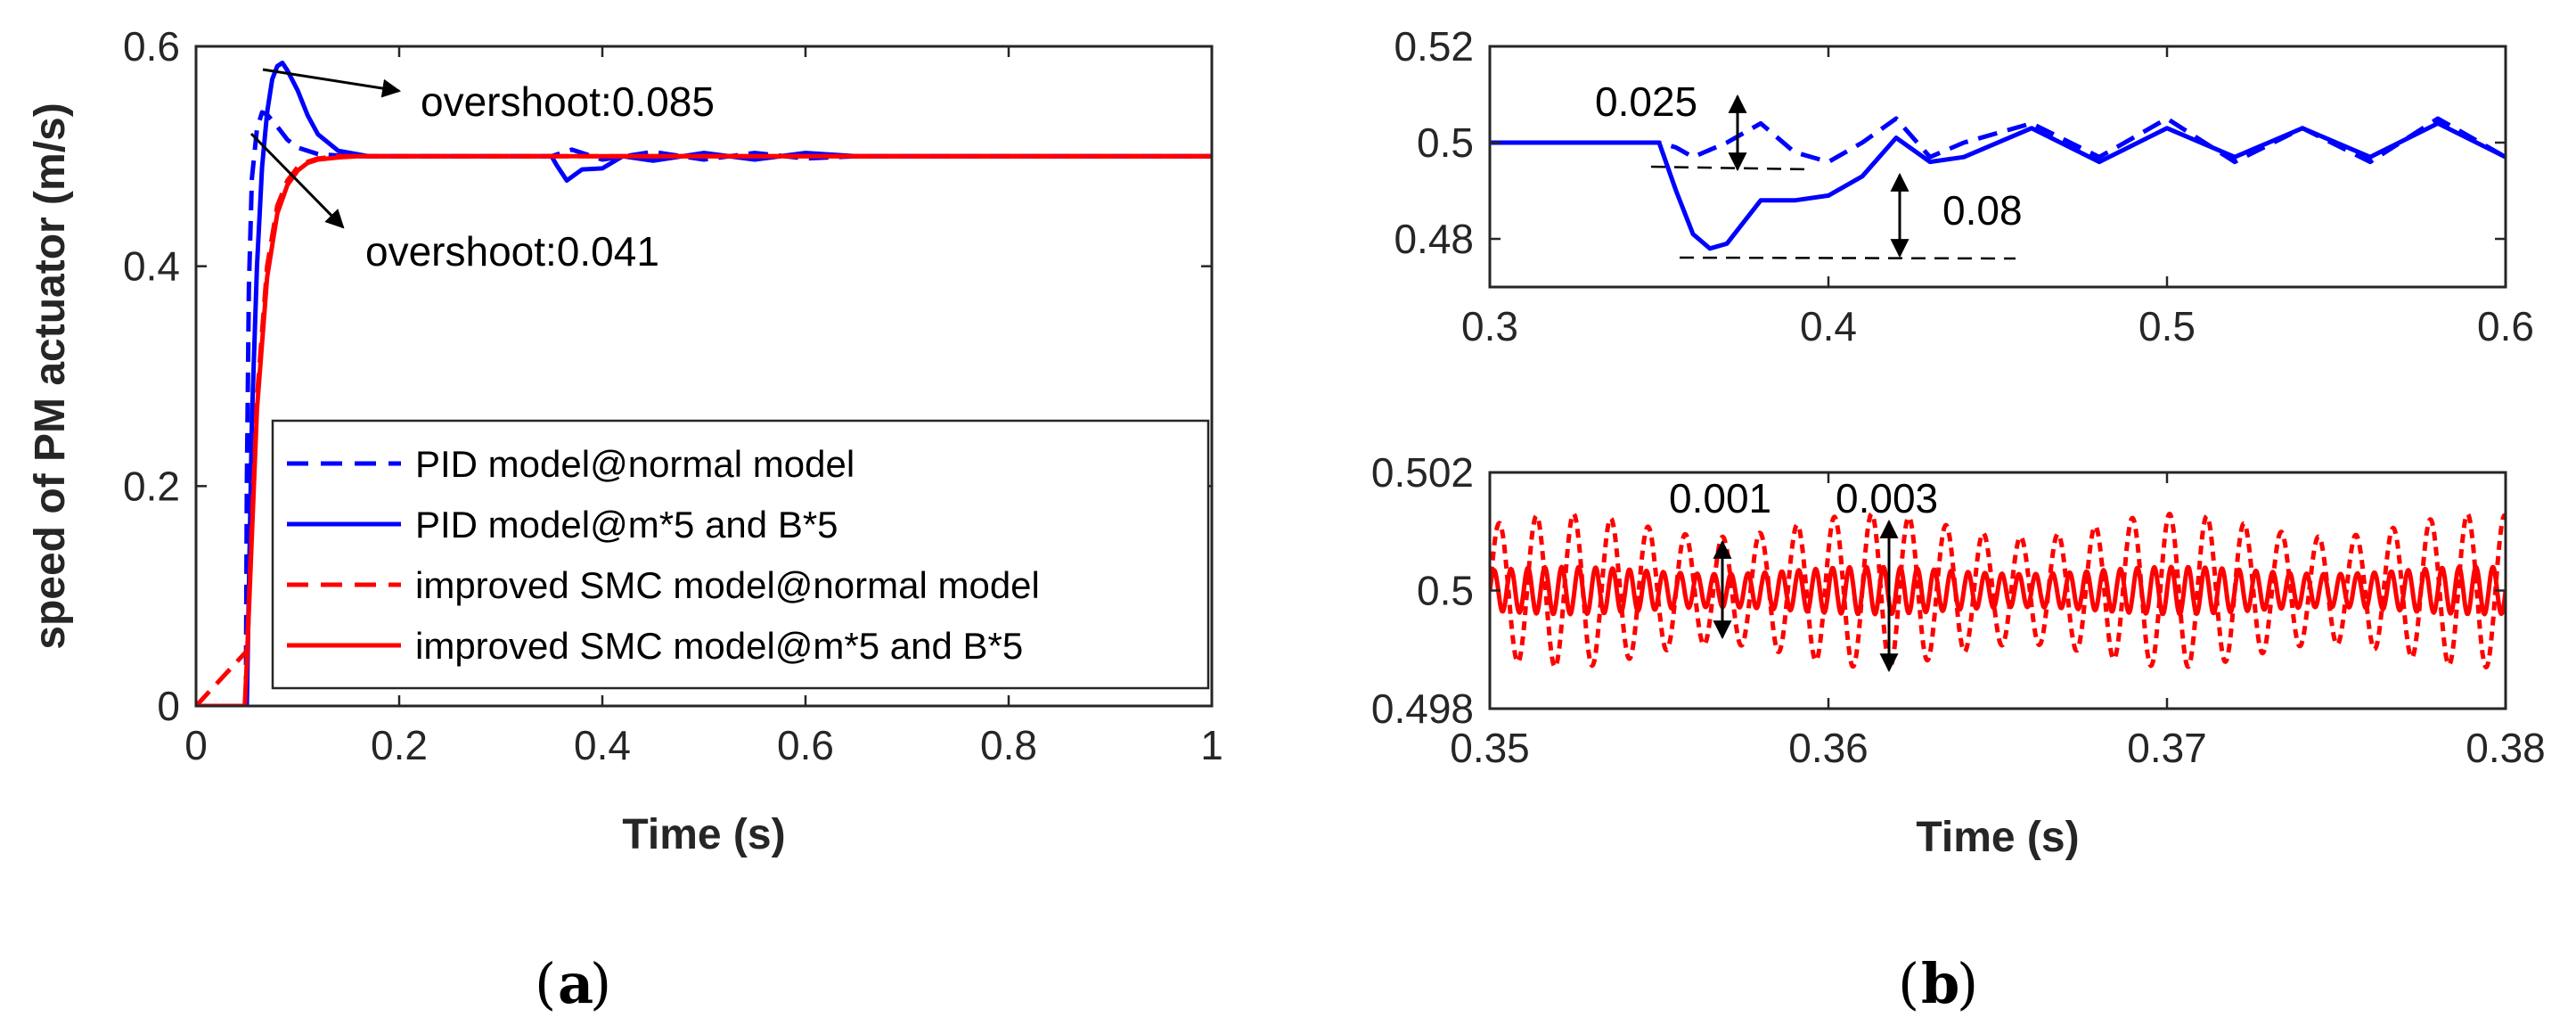  Describe the element at coordinates (1445, 142) in the screenshot. I see `panel-b-top-ytick-label: 0.5` at that location.